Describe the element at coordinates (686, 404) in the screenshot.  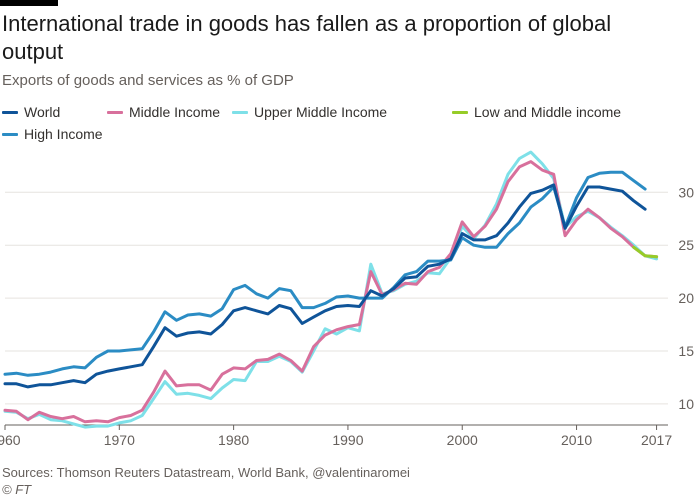
I see `y-tick-label: 10` at that location.